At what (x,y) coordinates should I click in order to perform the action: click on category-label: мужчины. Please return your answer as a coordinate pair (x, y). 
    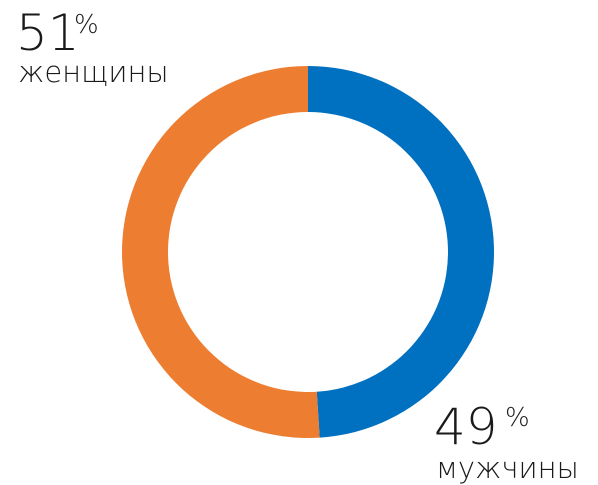
    Looking at the image, I should click on (507, 468).